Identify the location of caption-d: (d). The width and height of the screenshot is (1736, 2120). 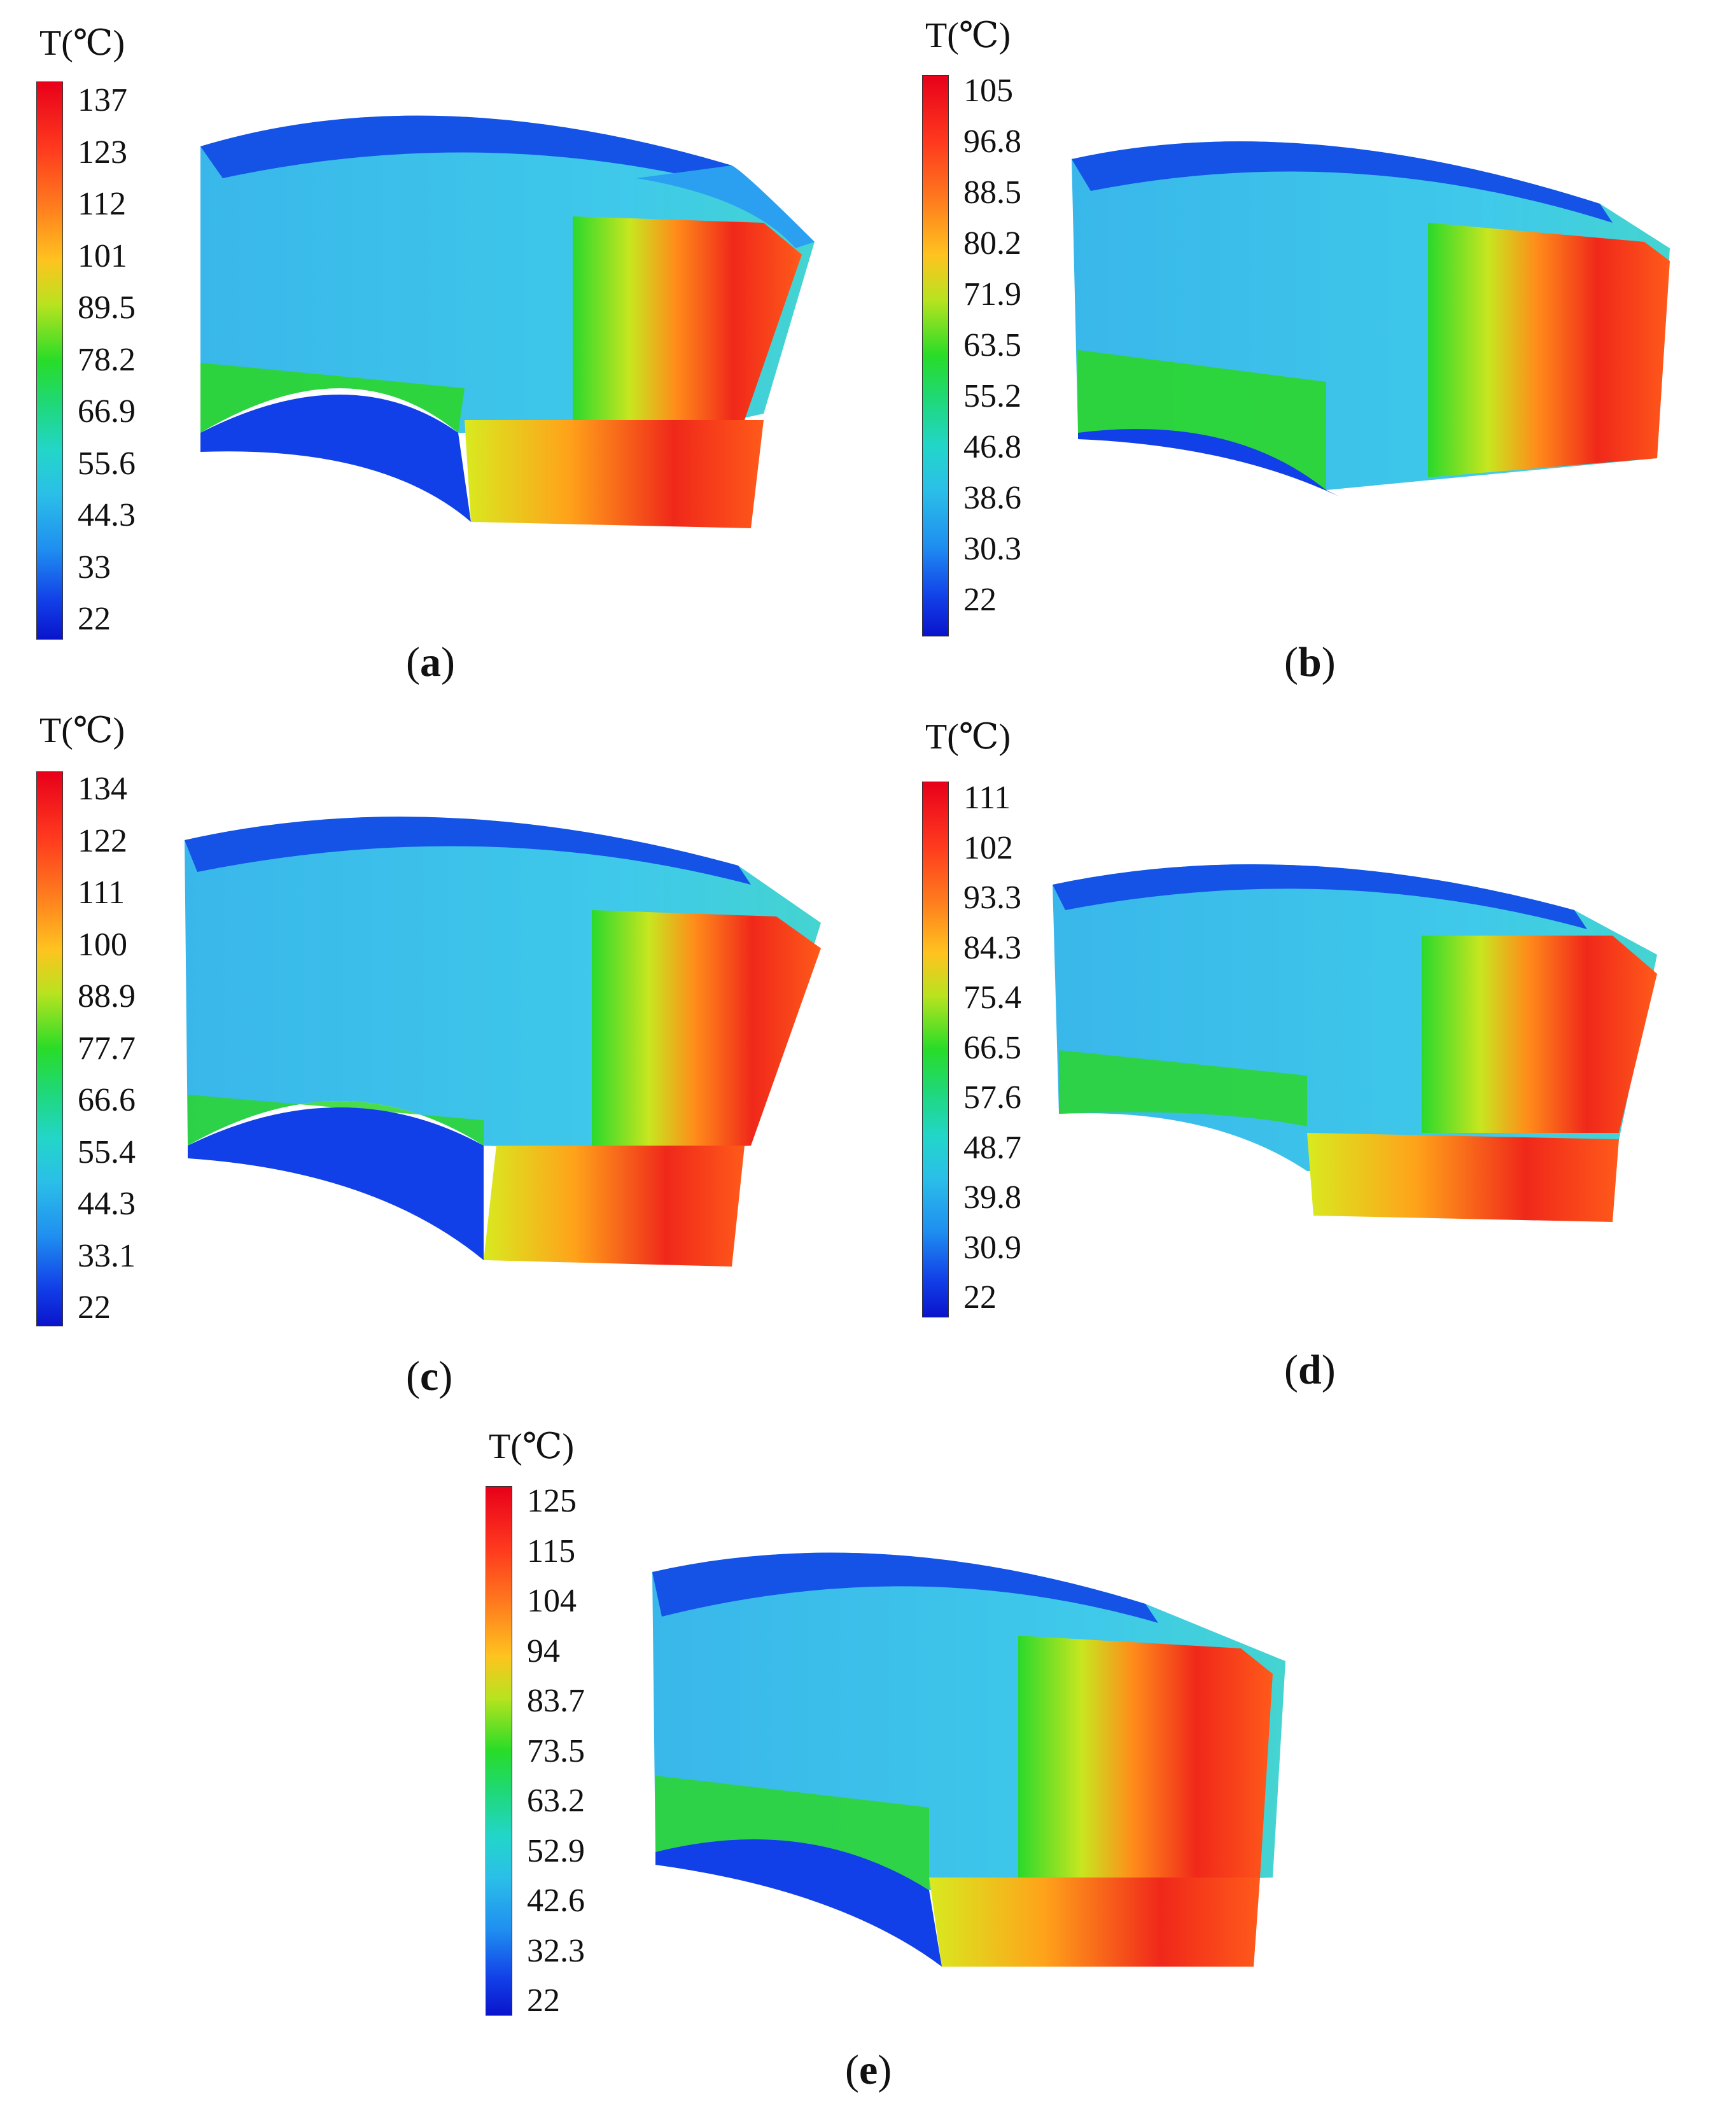
(1310, 1370).